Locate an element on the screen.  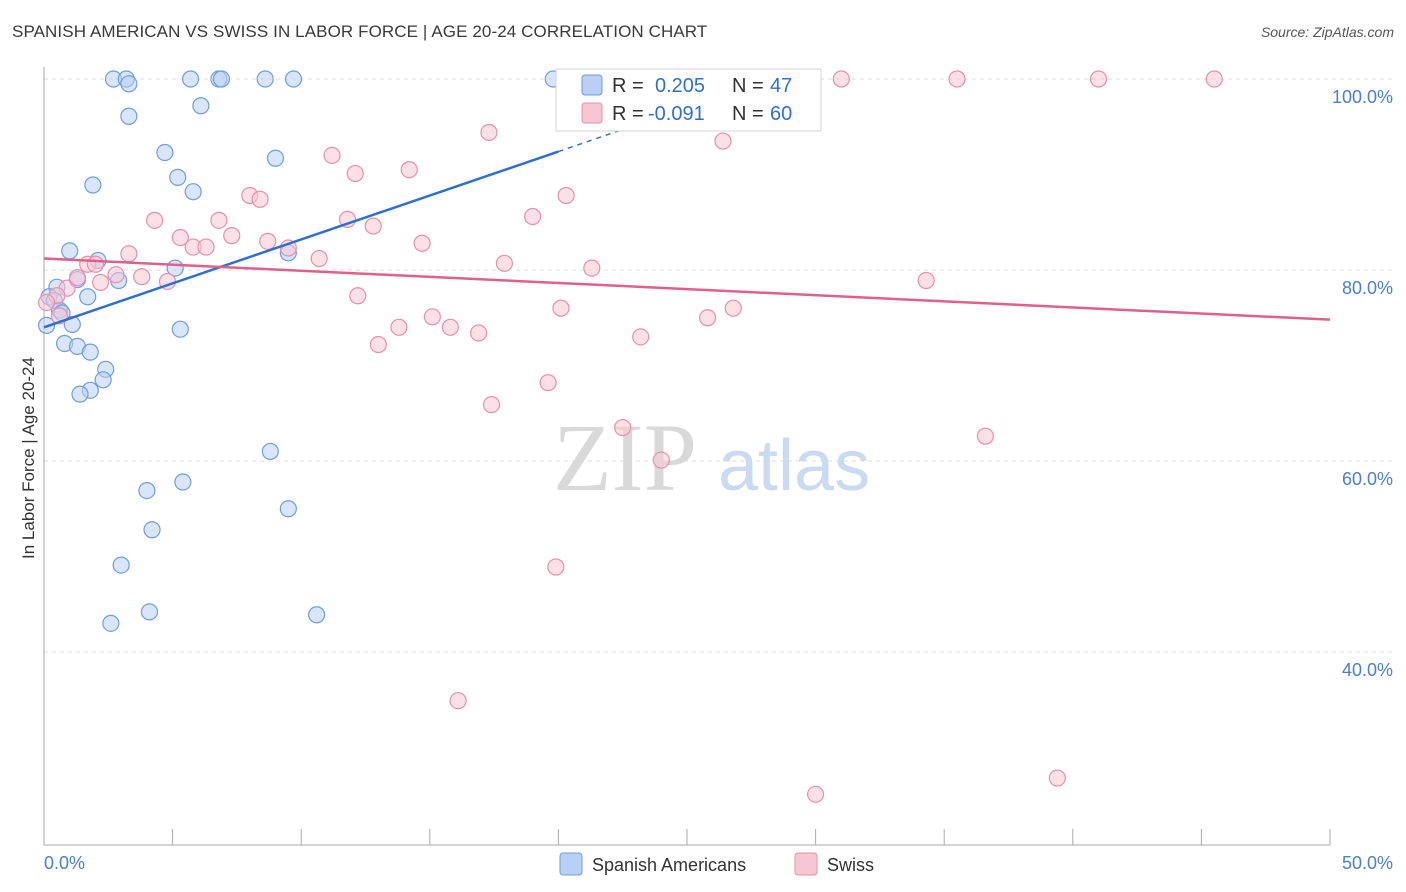
legend-swatch-blue is located at coordinates (592, 85).